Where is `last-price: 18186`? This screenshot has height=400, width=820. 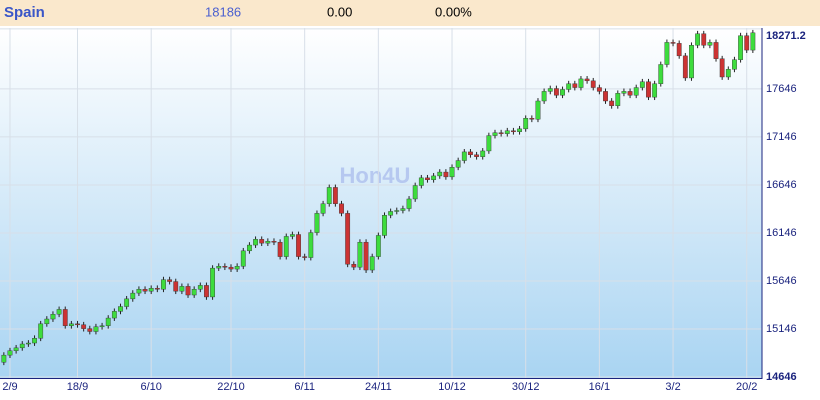 last-price: 18186 is located at coordinates (223, 11).